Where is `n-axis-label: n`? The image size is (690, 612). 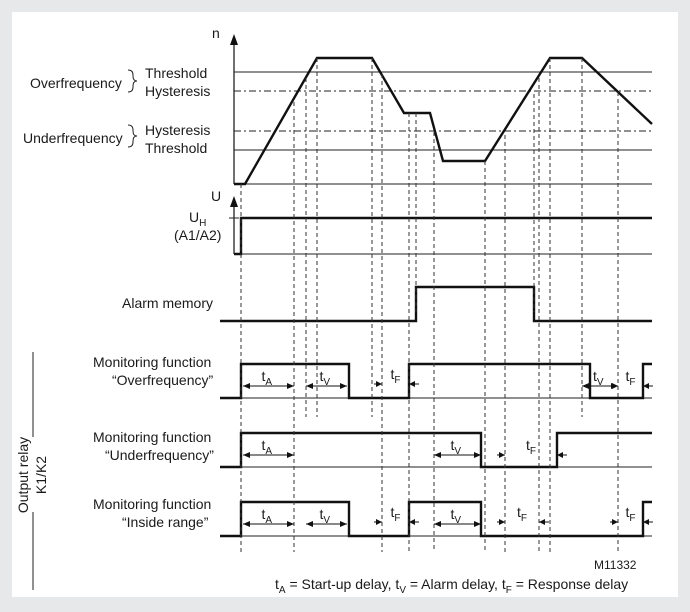
n-axis-label: n is located at coordinates (216, 33).